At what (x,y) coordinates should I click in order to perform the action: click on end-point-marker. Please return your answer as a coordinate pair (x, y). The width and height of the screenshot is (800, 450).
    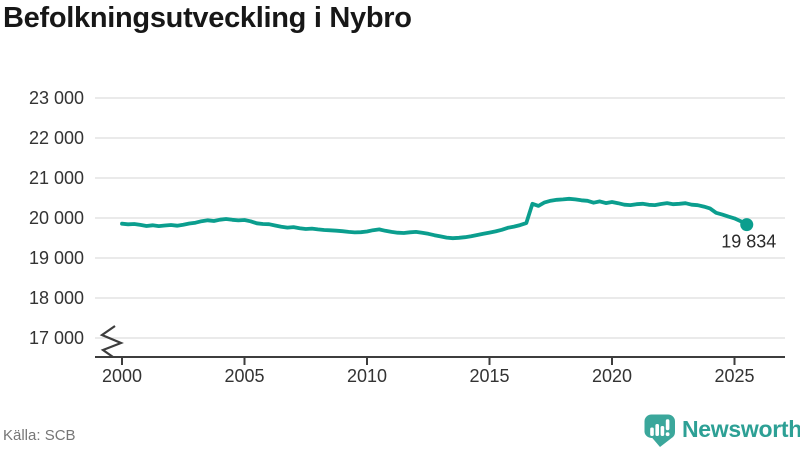
    Looking at the image, I should click on (747, 225).